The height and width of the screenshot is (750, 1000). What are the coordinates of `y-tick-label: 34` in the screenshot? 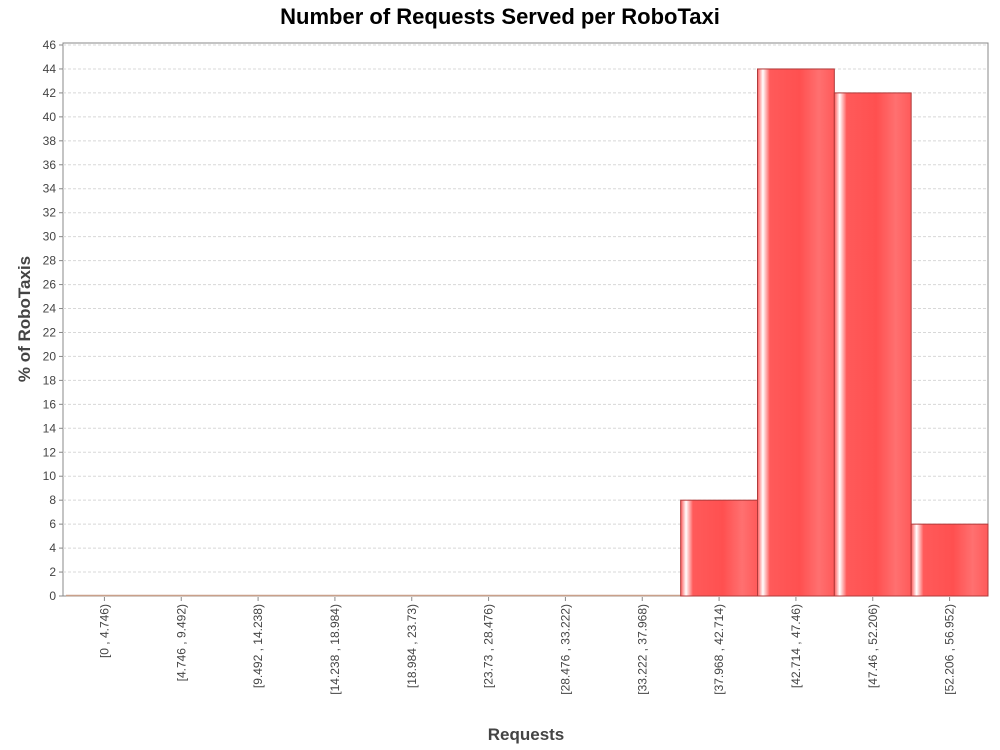 It's located at (50, 189).